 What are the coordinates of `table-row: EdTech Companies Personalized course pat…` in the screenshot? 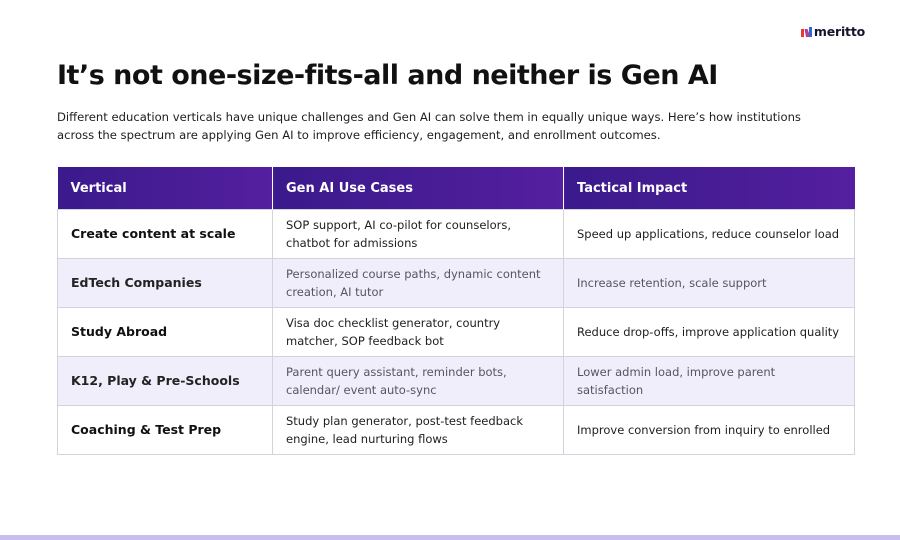 It's located at (456, 283).